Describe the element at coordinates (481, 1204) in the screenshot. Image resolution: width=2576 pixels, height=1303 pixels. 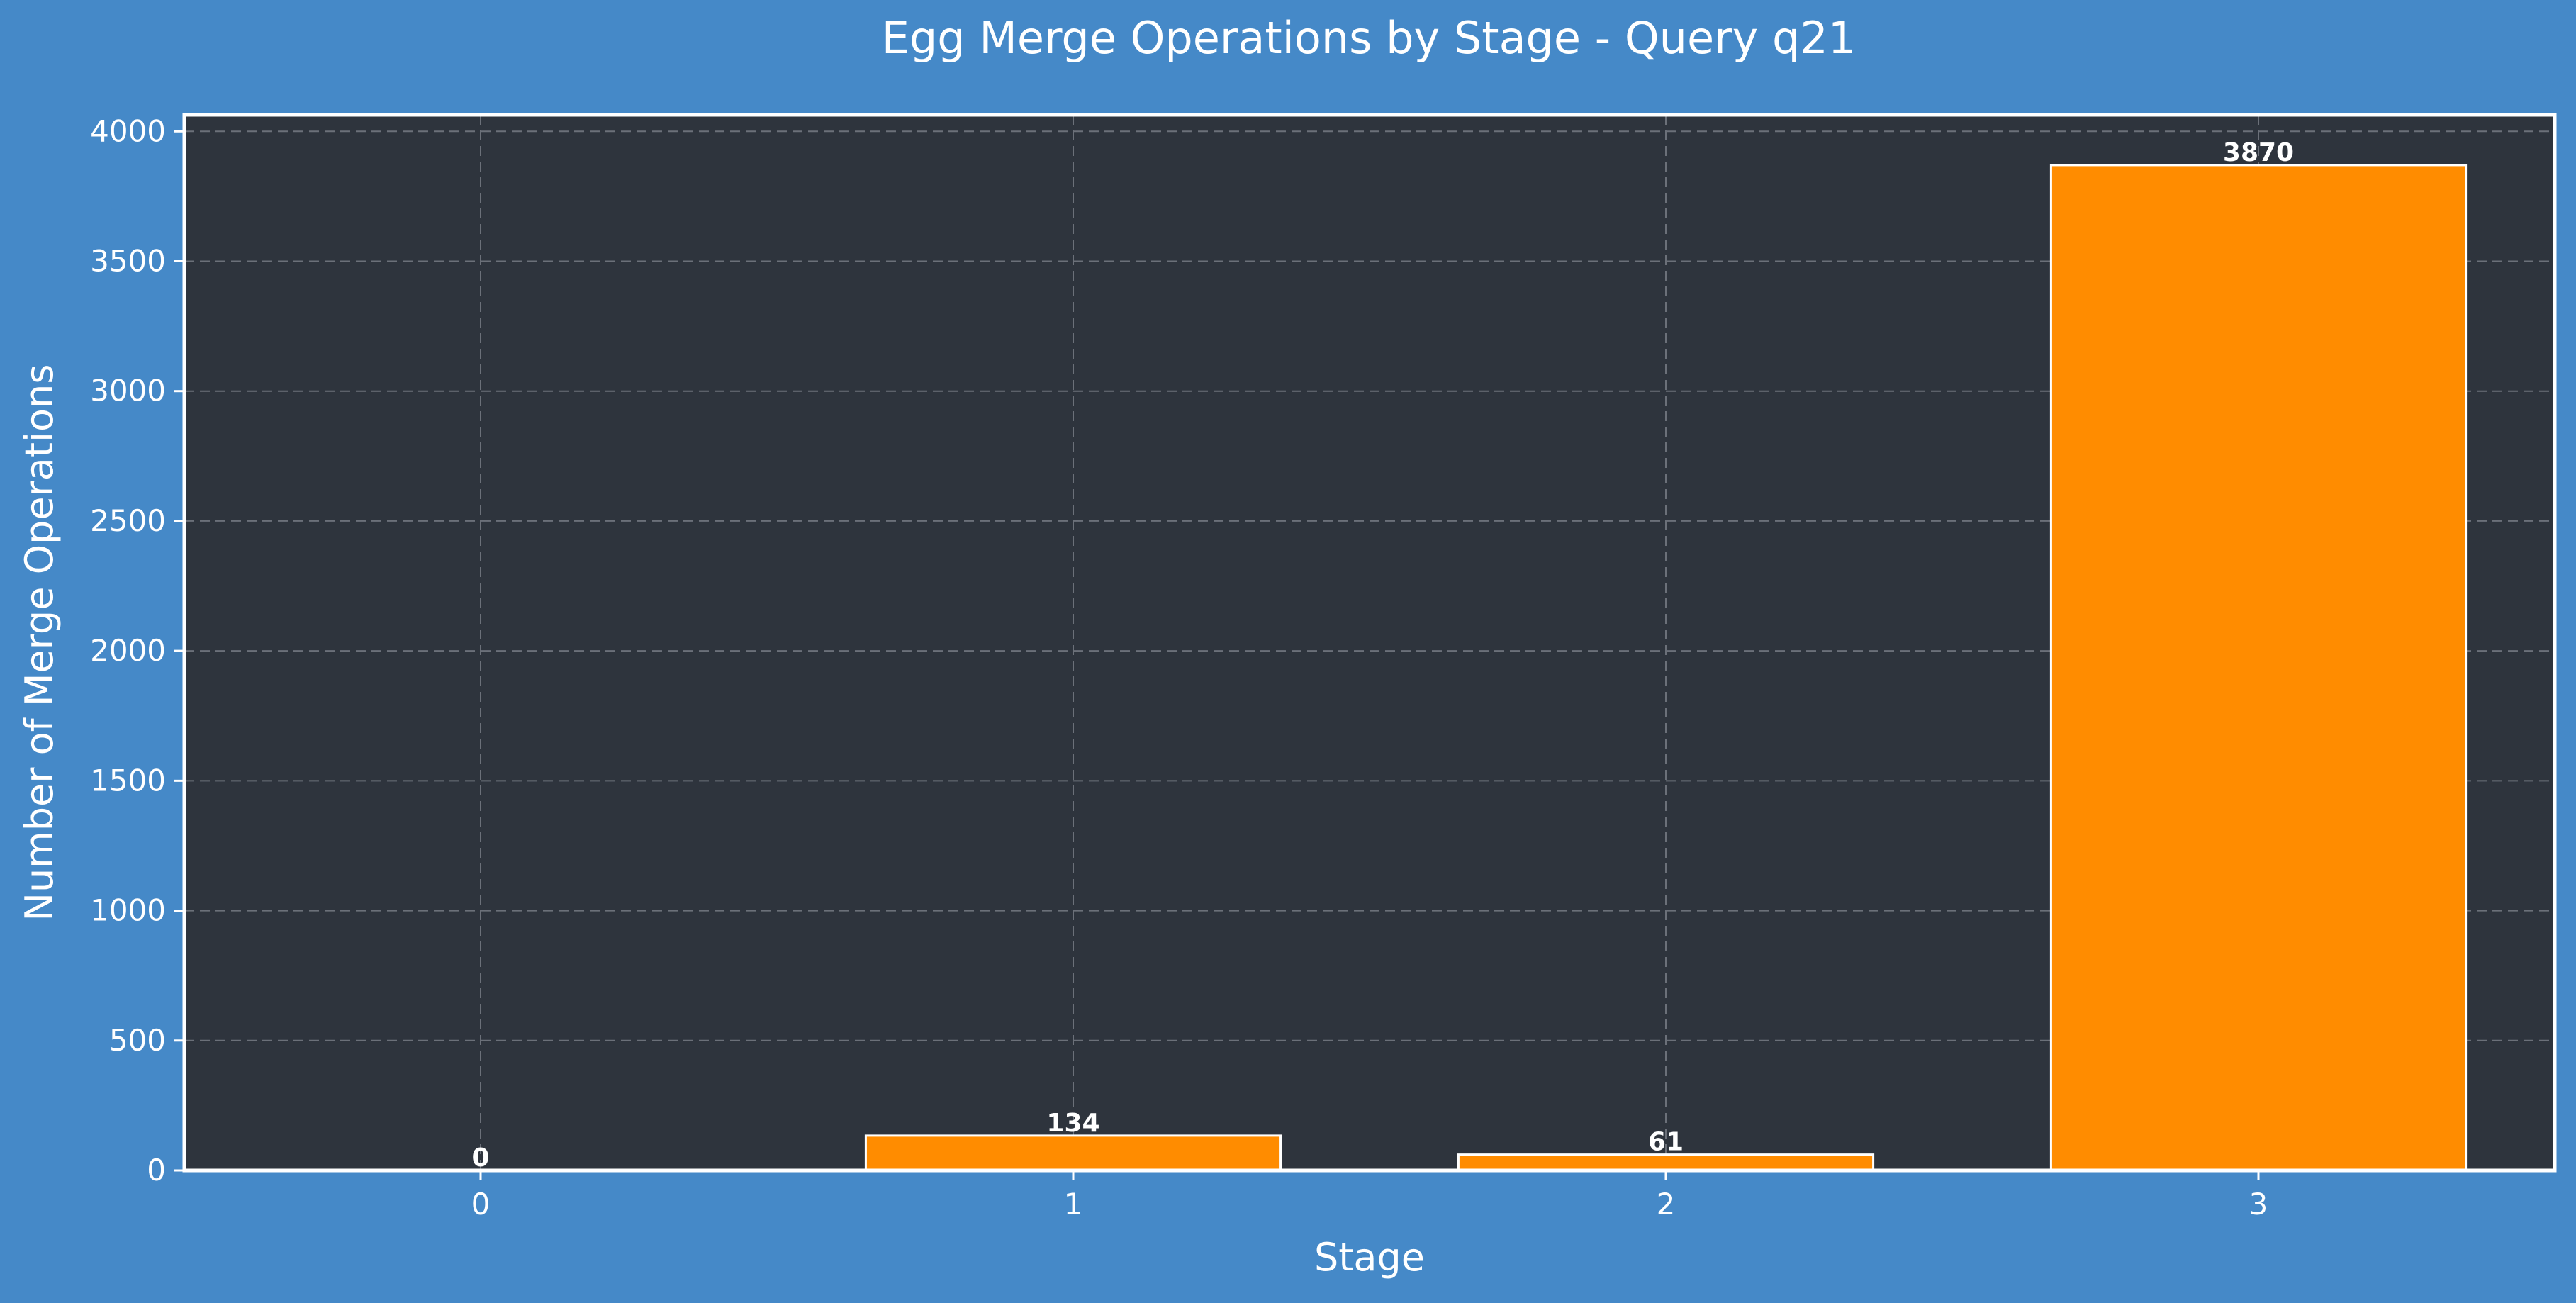
I see `x-tick-label: 0` at that location.